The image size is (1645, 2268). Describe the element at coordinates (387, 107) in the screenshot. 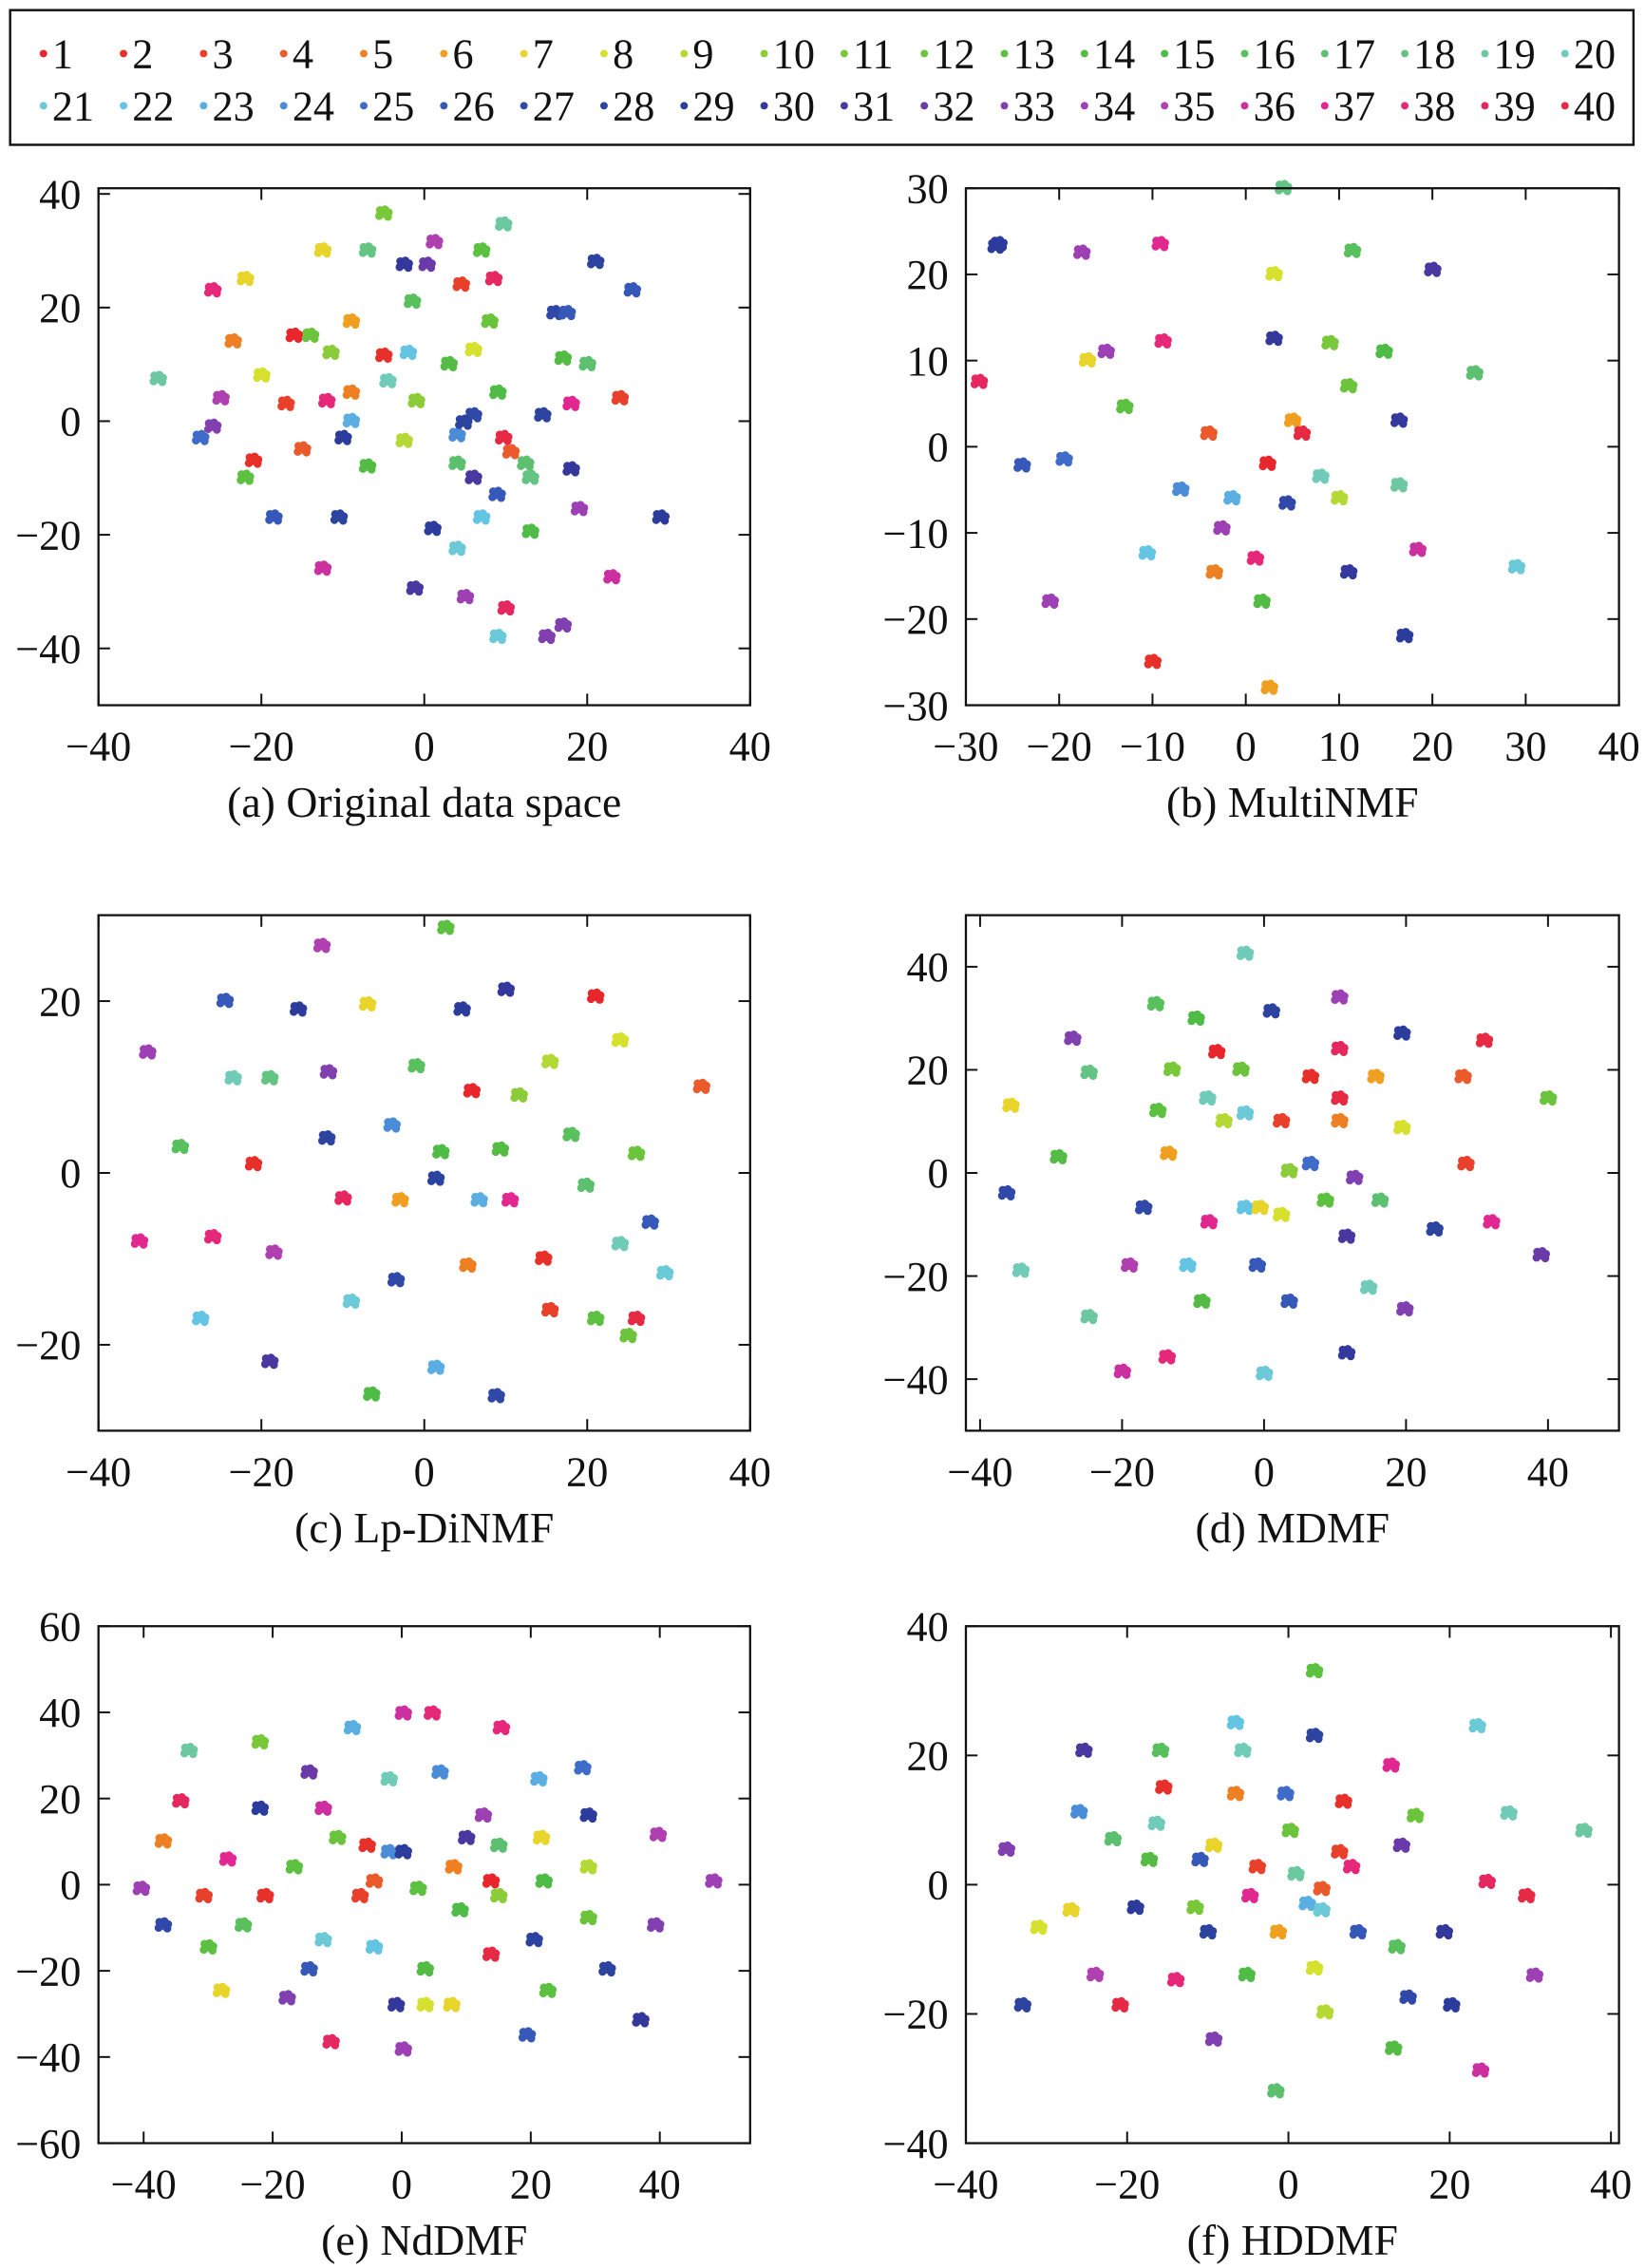

I see `legend-item: 25` at that location.